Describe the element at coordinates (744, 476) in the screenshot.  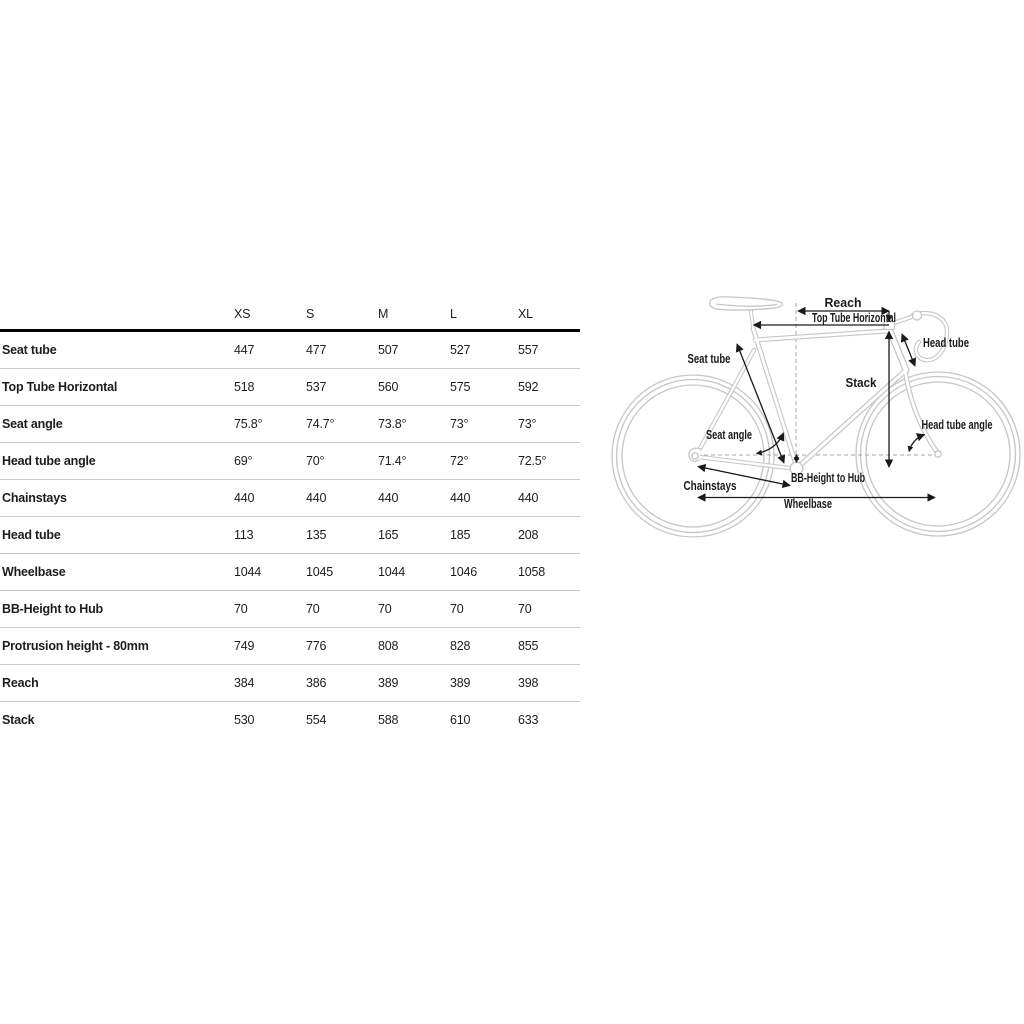
I see `chainstays-arrow` at that location.